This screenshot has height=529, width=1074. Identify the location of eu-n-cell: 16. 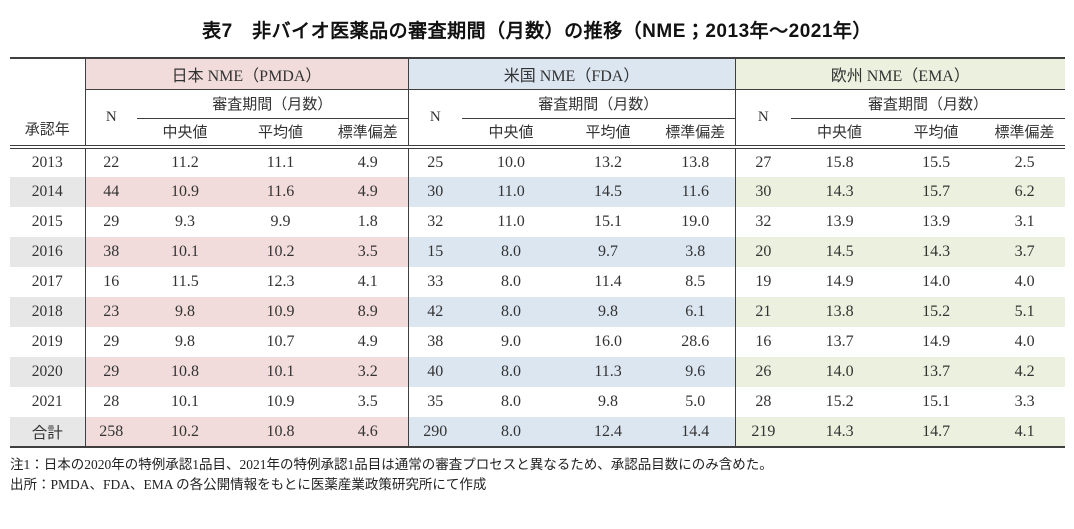
(763, 341).